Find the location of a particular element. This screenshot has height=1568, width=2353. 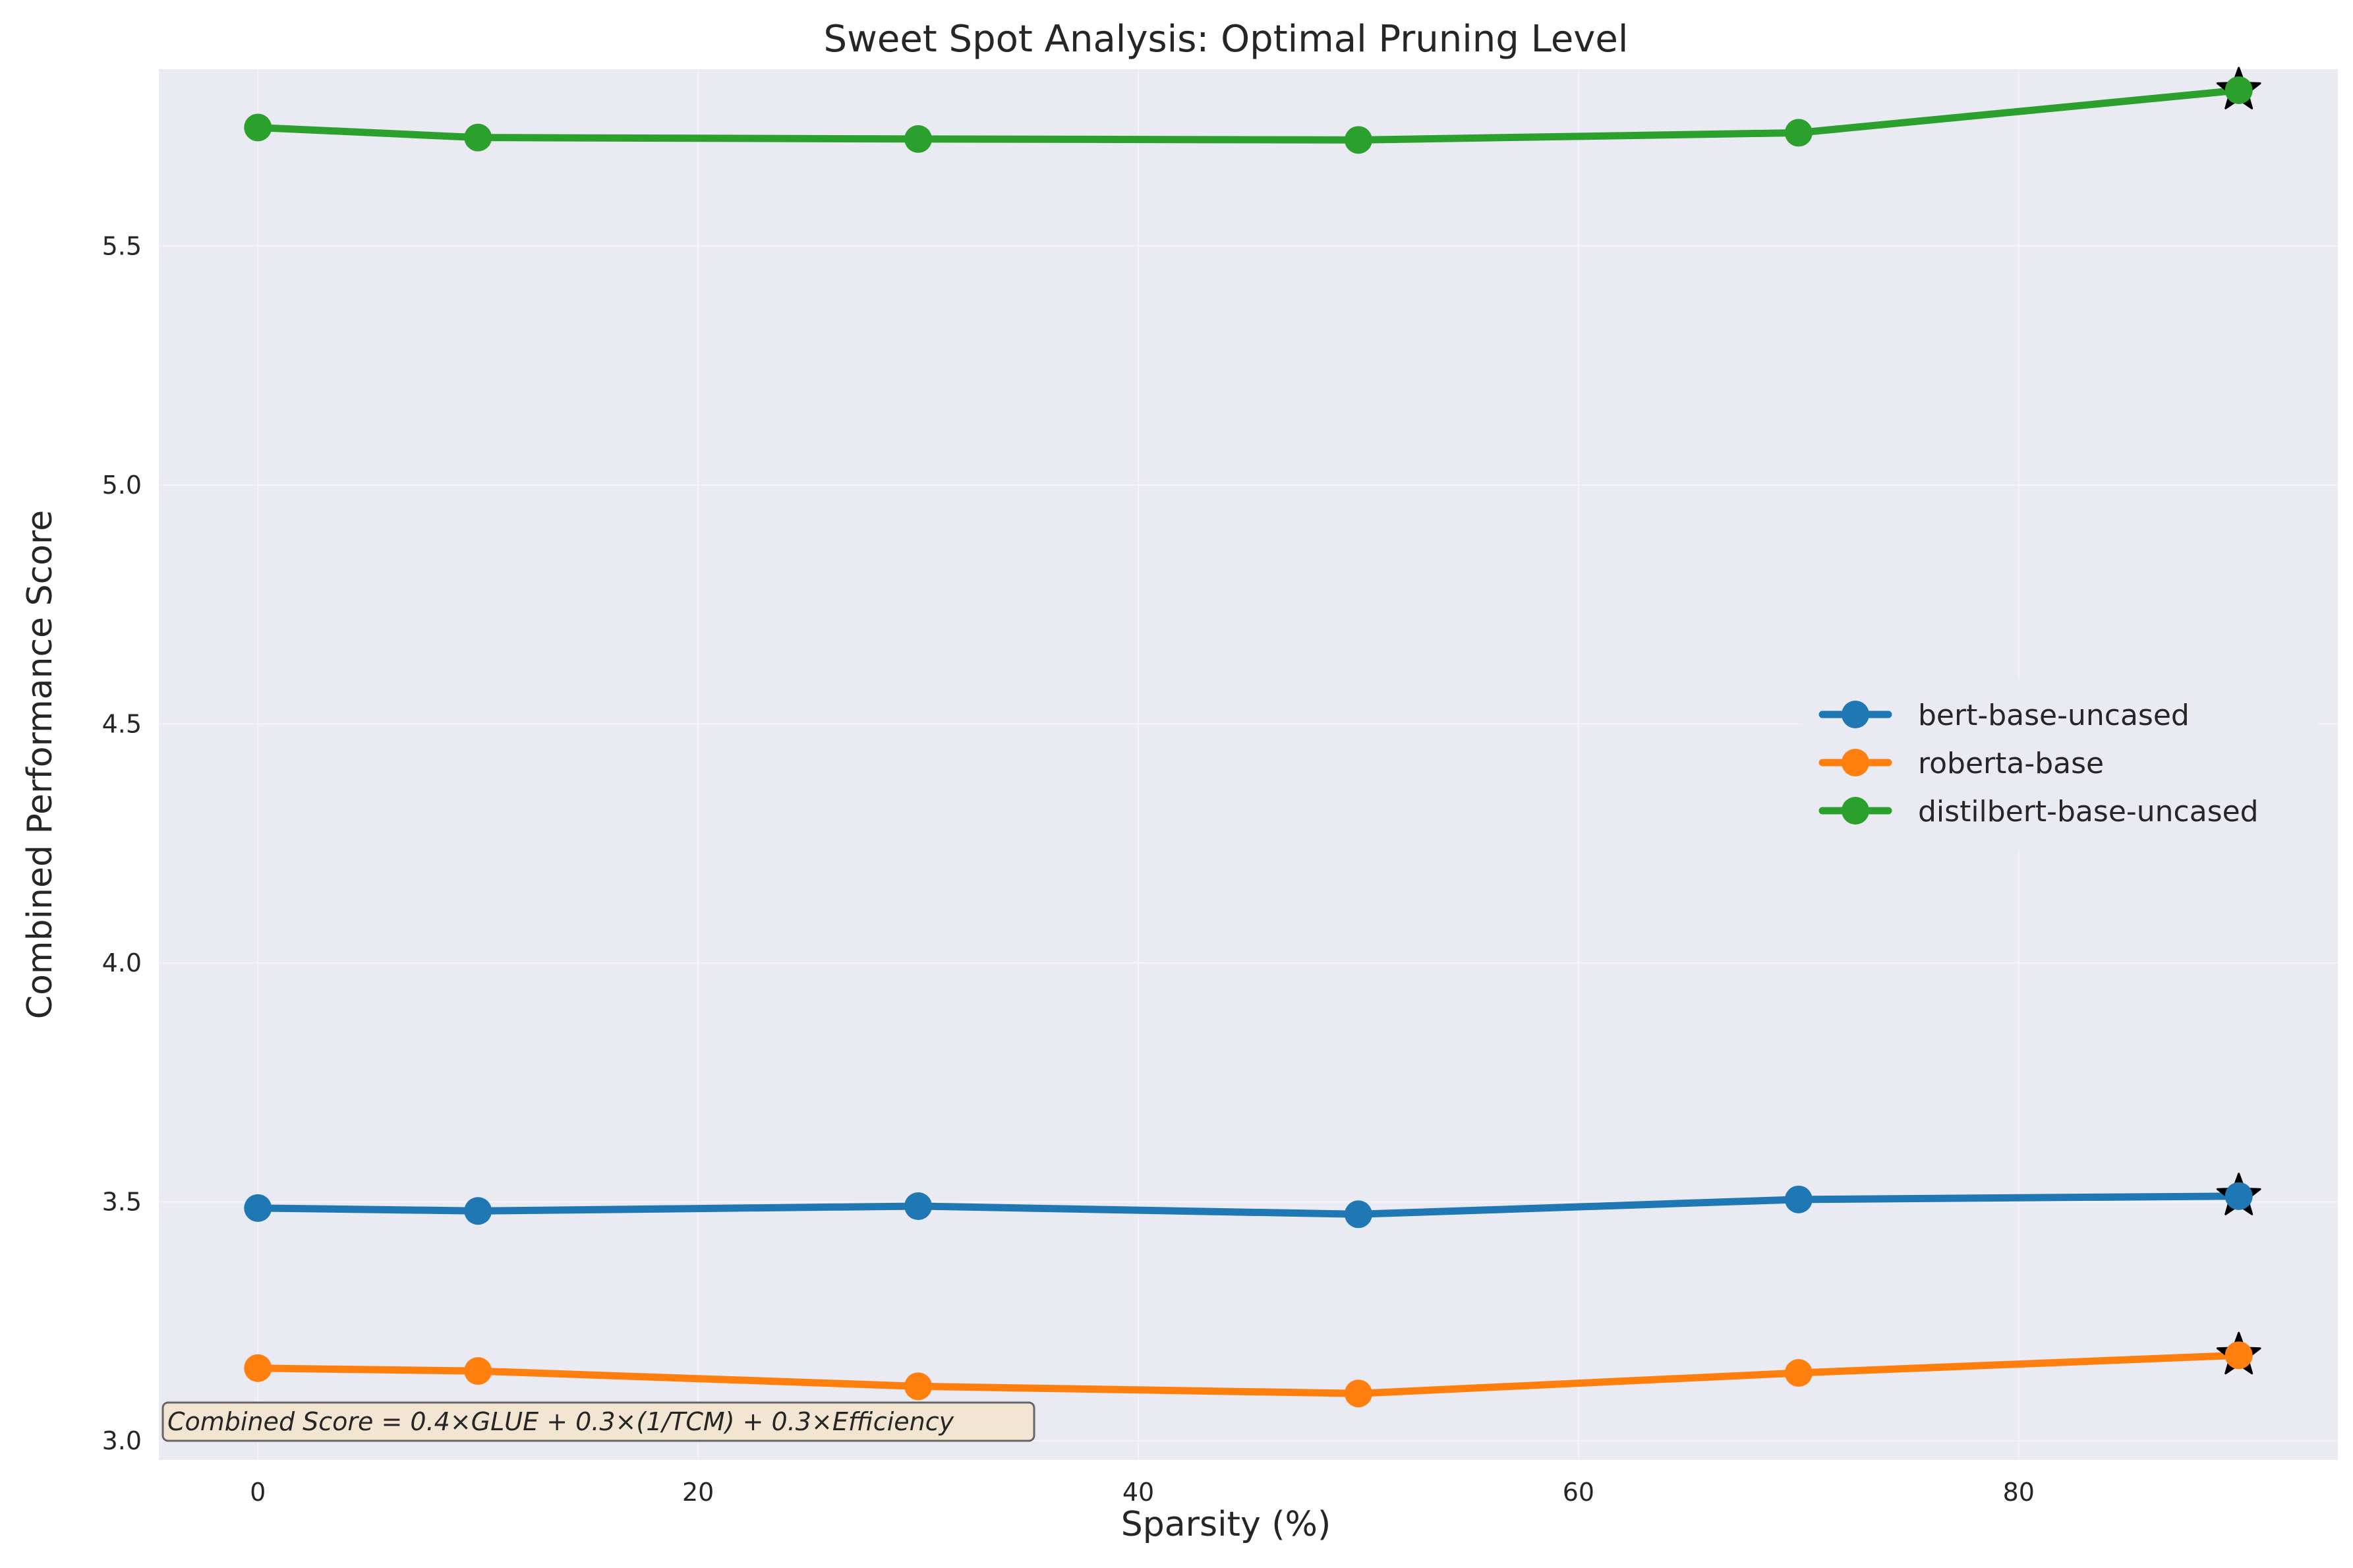

legend-label: distilbert-base-uncased is located at coordinates (2088, 811).